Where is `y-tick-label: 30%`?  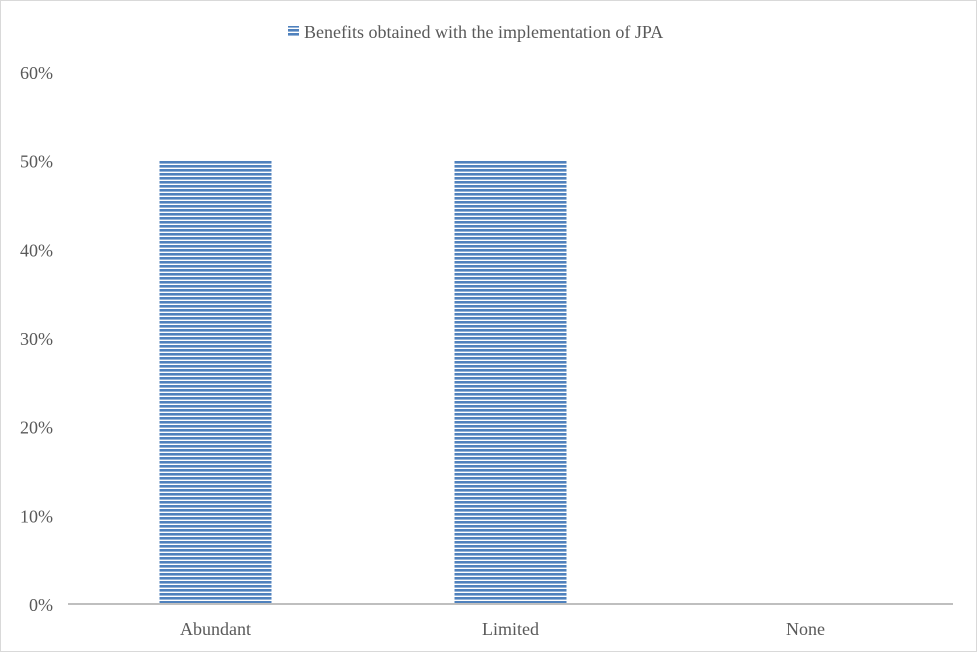 y-tick-label: 30% is located at coordinates (36, 339).